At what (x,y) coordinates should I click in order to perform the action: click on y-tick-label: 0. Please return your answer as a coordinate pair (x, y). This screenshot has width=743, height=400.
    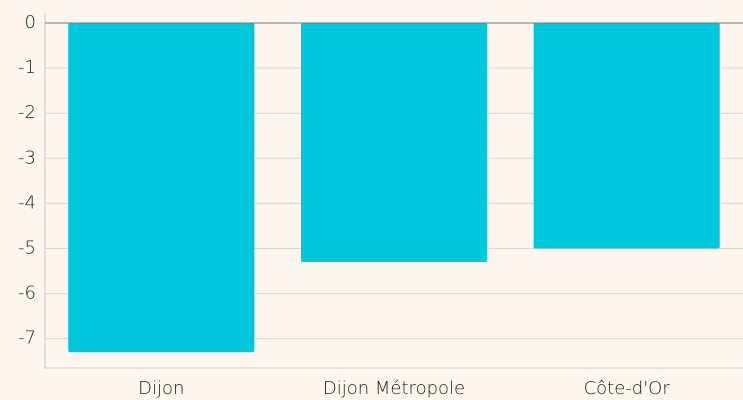
    Looking at the image, I should click on (30, 22).